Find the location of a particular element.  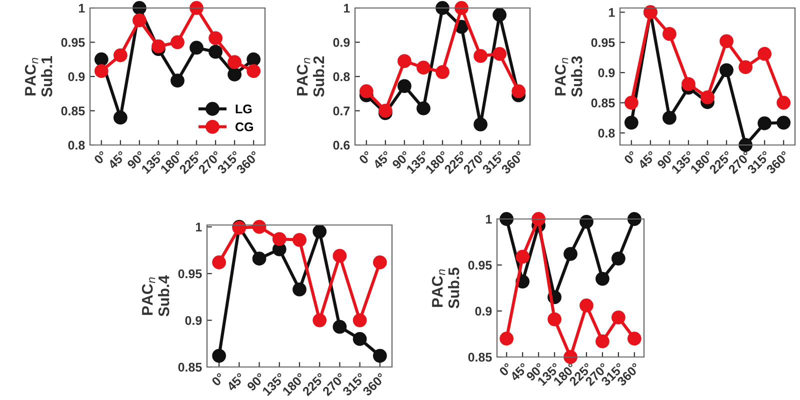

y-axis-title: PAC$_{n}$ Sub.2 is located at coordinates (310, 76).